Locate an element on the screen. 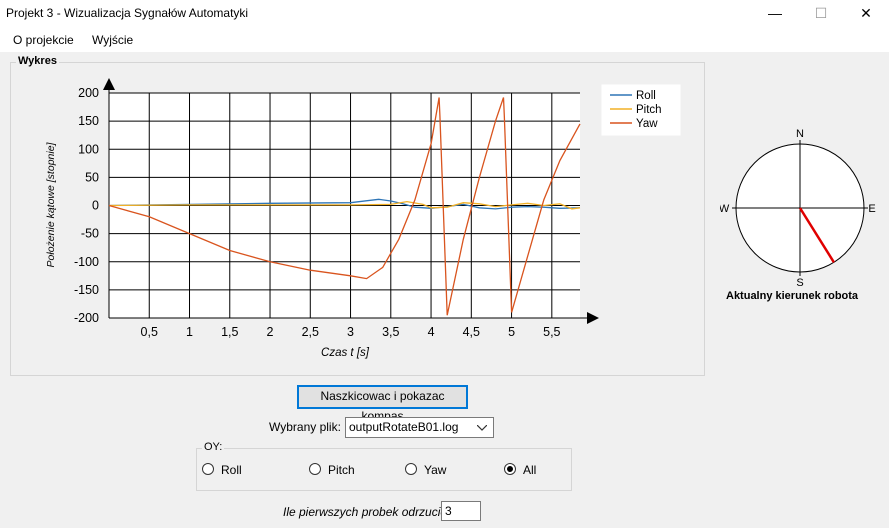 This screenshot has width=889, height=528. menu-bar: O projekcie Wyjście is located at coordinates (444, 40).